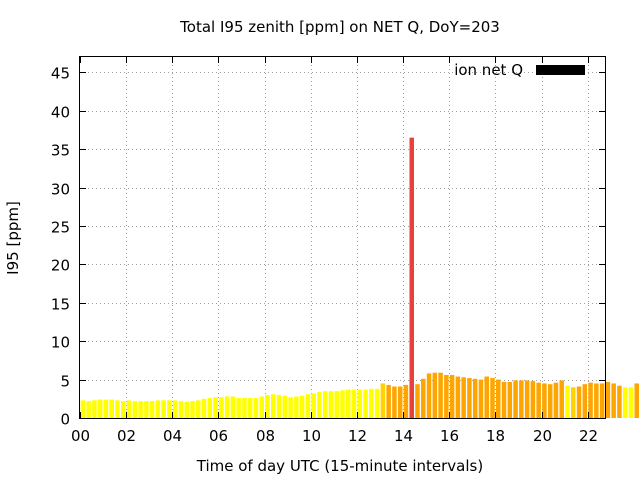  What do you see at coordinates (60, 190) in the screenshot?
I see `y-tick-label: 30` at bounding box center [60, 190].